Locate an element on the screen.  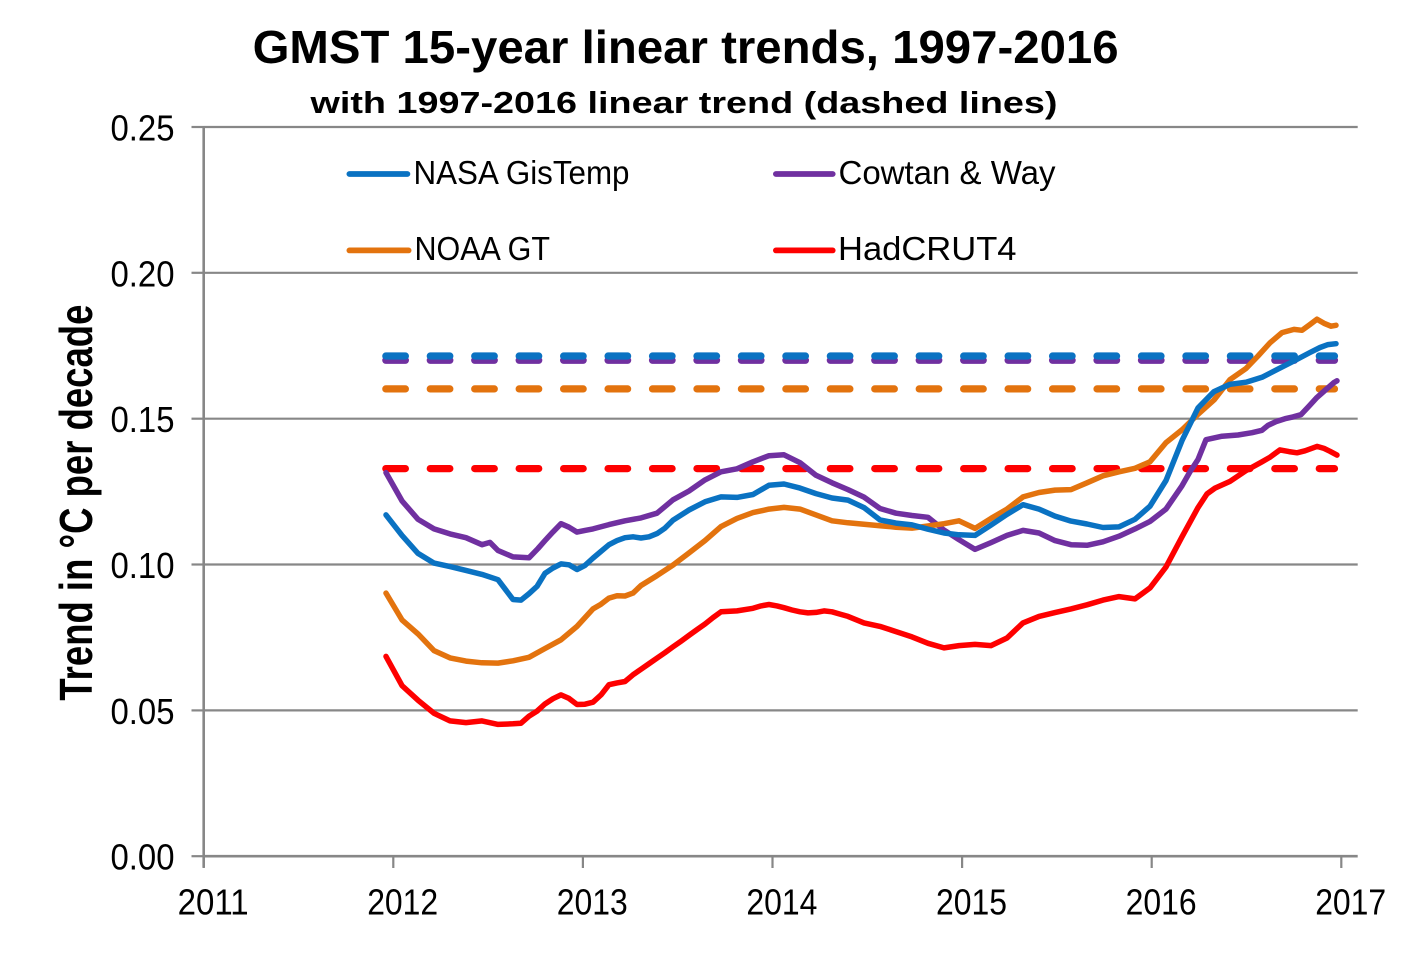
svg-text: 0.00 is located at coordinates (143, 857).